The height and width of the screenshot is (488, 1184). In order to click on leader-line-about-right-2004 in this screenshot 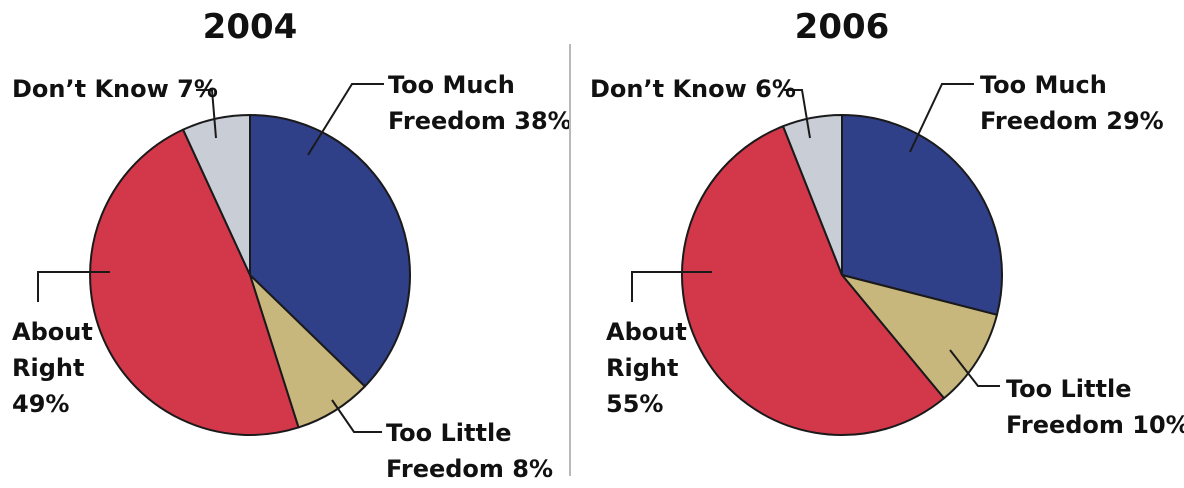, I will do `click(73, 286)`.